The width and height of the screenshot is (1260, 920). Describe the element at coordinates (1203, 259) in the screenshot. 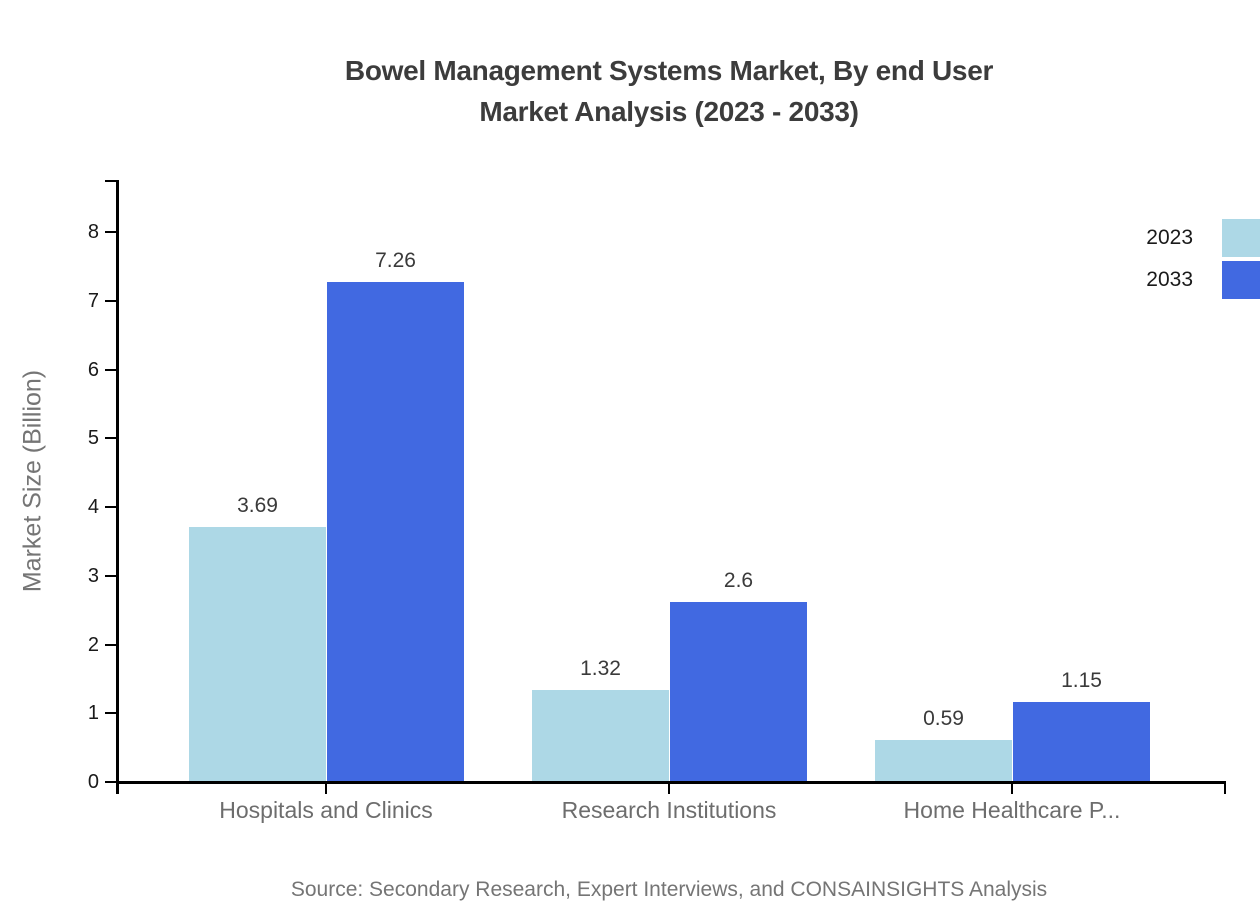

I see `legend: 2023 2033` at that location.